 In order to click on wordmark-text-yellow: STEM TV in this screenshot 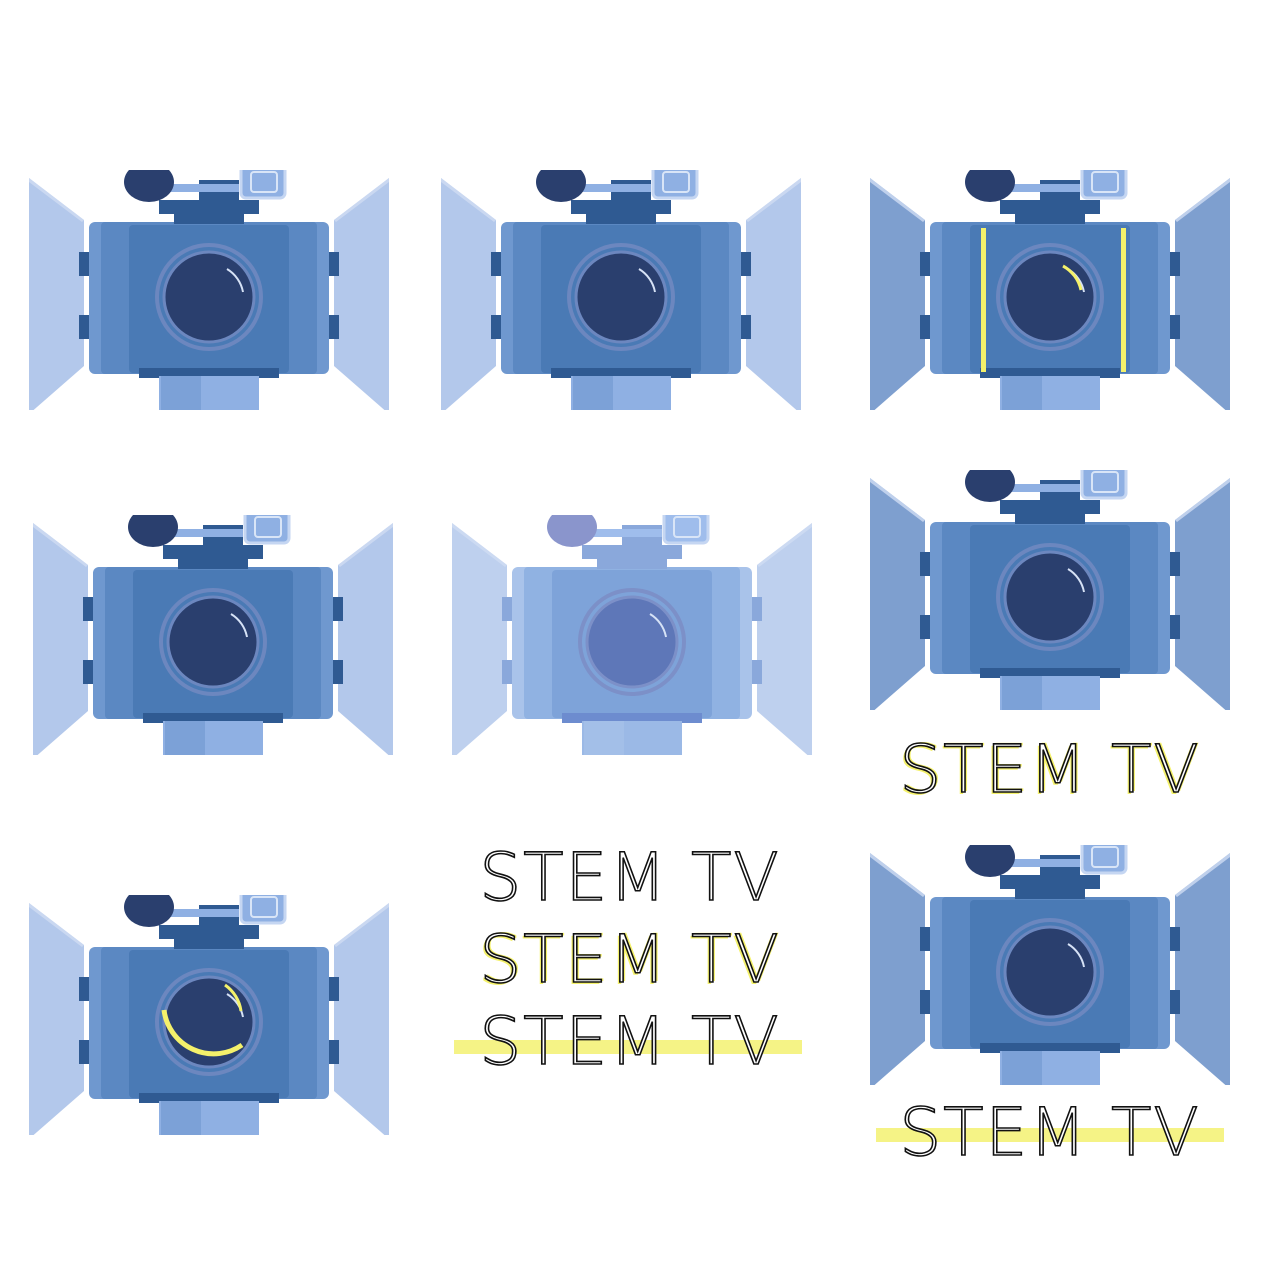, I will do `click(630, 960)`.